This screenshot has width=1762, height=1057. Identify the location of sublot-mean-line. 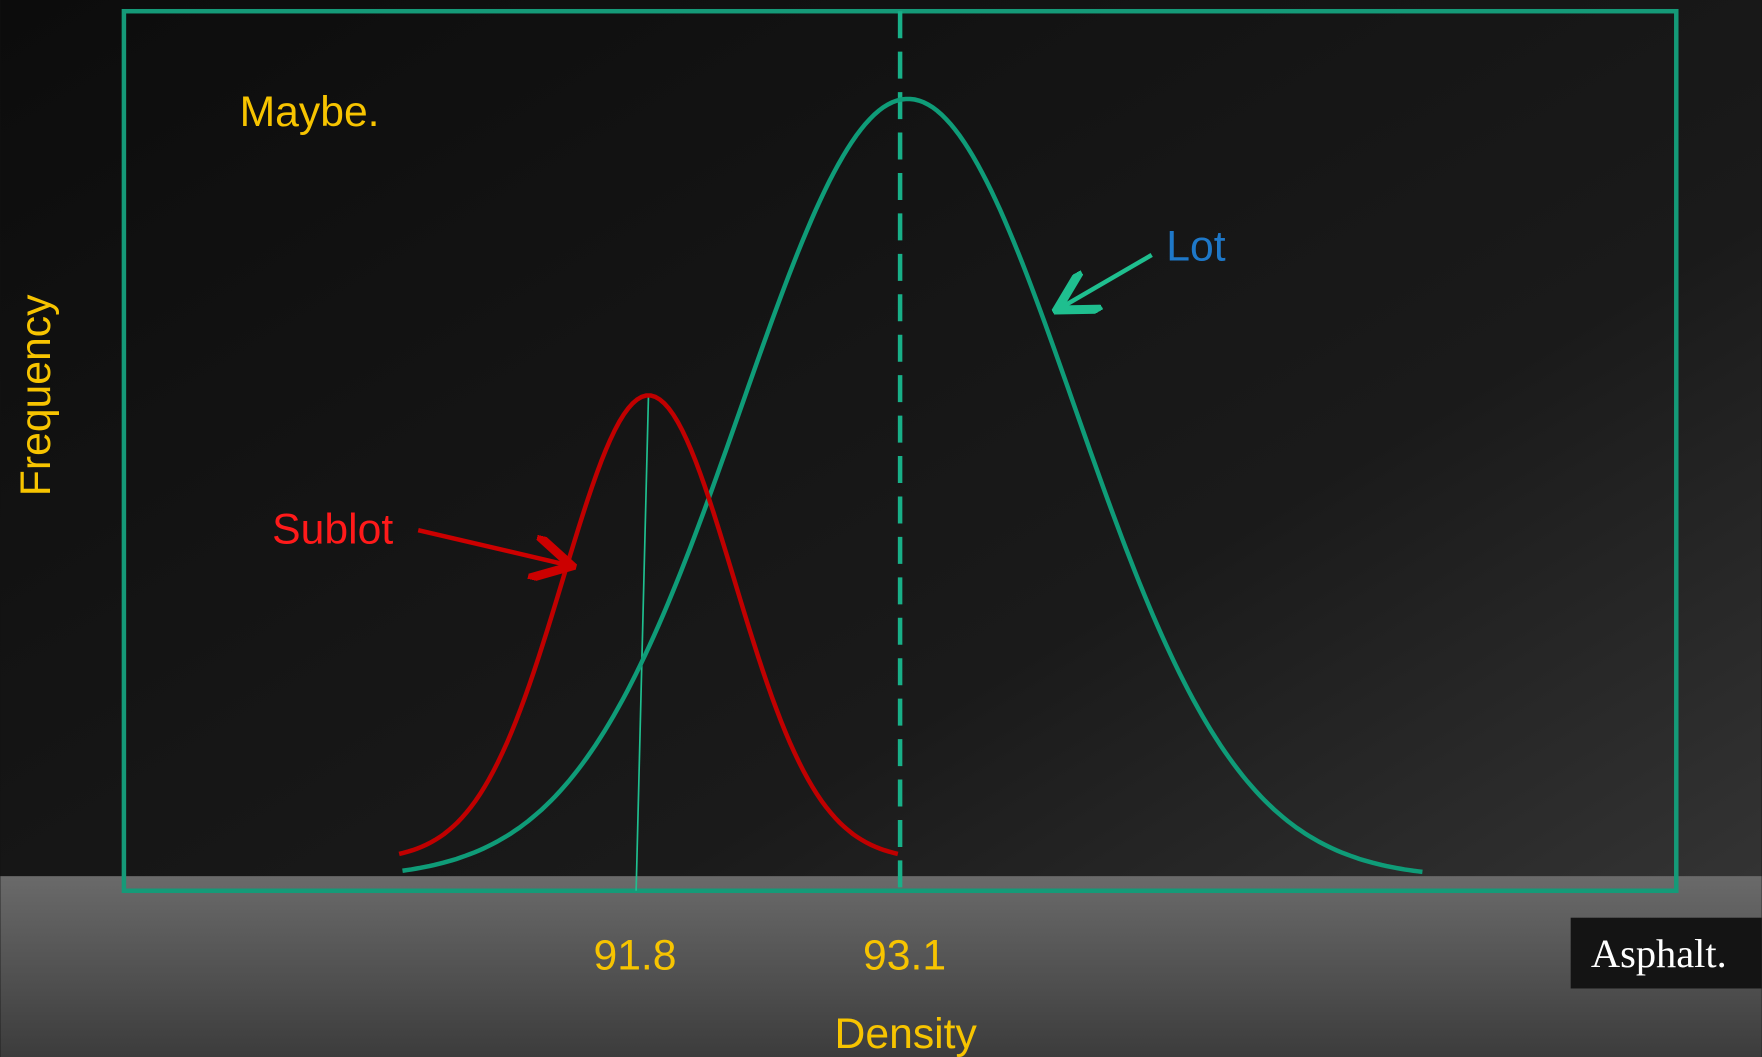
(642, 643).